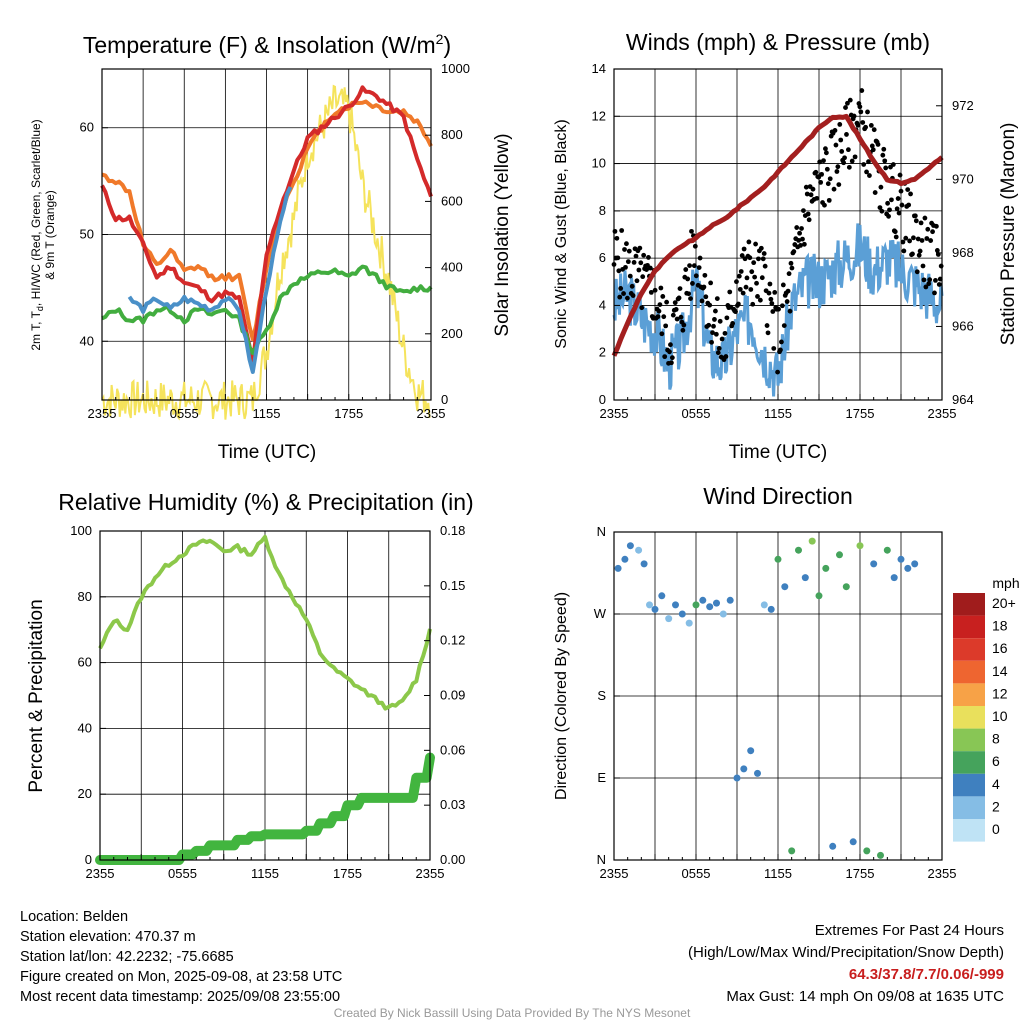  I want to click on y-tick-label-right: 400, so click(452, 267).